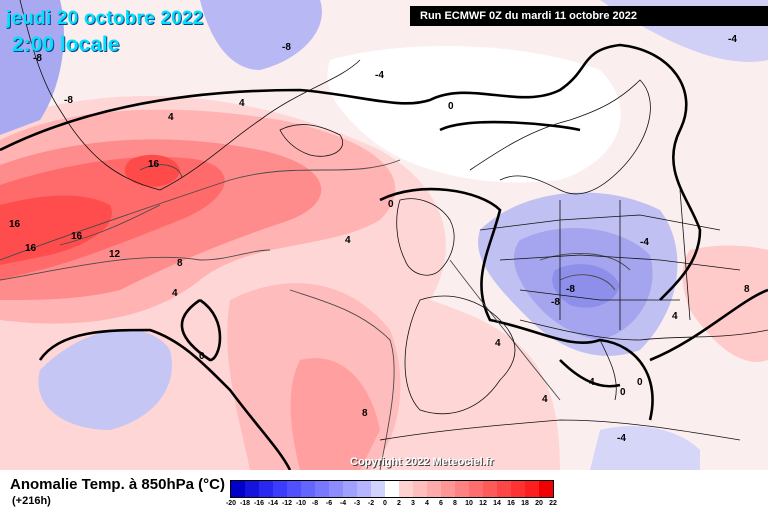 The width and height of the screenshot is (768, 512). I want to click on run-info-banner: Run ECMWF 0Z du mardi 11 octobre 2022, so click(589, 16).